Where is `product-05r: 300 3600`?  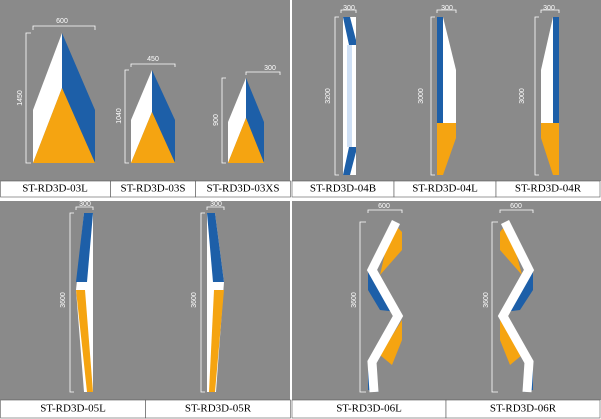 product-05r: 300 3600 is located at coordinates (208, 297).